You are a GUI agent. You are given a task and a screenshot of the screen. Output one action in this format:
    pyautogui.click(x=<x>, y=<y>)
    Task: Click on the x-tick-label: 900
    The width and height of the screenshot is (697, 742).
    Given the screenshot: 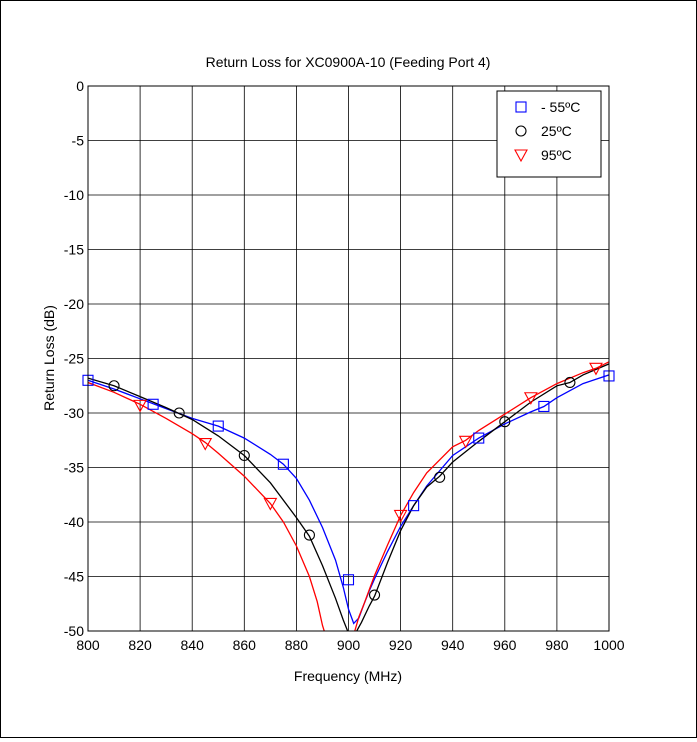 What is the action you would take?
    pyautogui.click(x=349, y=645)
    